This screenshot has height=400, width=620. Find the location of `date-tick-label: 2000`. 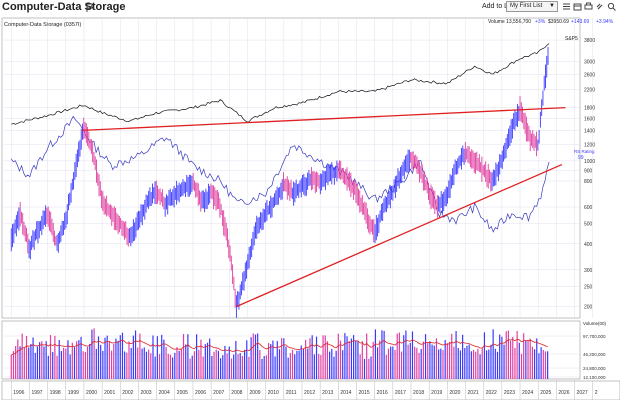

date-tick-label: 2000 is located at coordinates (91, 393).